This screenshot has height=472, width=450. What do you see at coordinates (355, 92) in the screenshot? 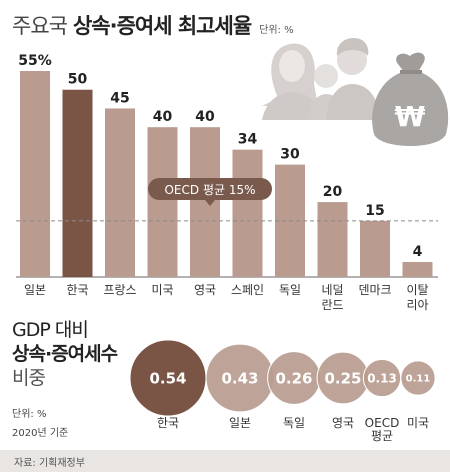
I see `family-and-money-bag-icon: ₩` at bounding box center [355, 92].